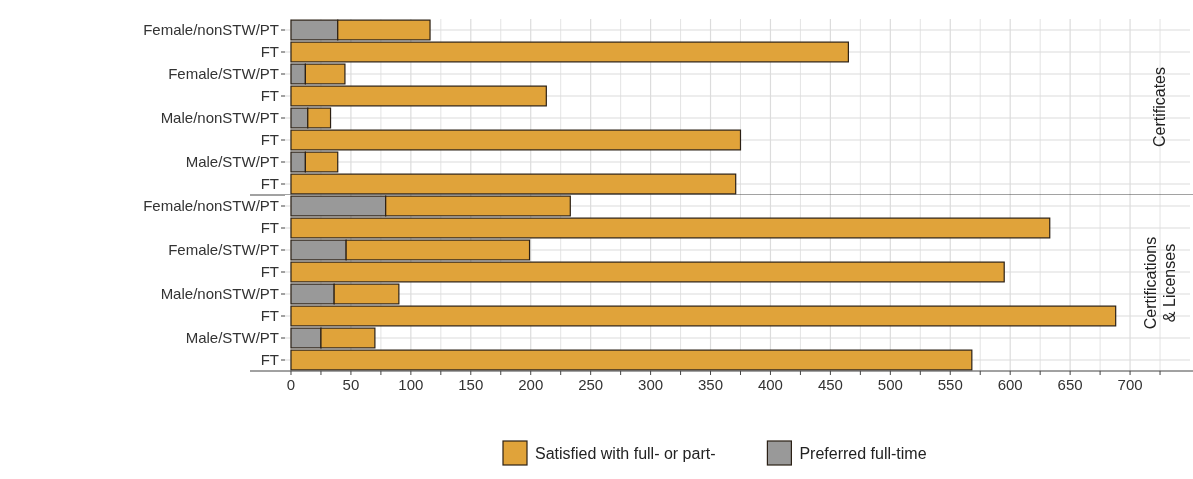 The image size is (1193, 479). Describe the element at coordinates (1010, 384) in the screenshot. I see `x-tick-label: 600` at that location.